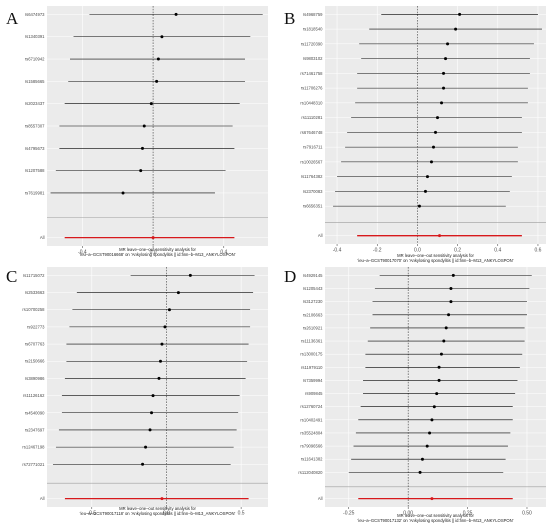 The image size is (550, 529). Describe the element at coordinates (35, 170) in the screenshot. I see `snp-label: rs1207588` at that location.